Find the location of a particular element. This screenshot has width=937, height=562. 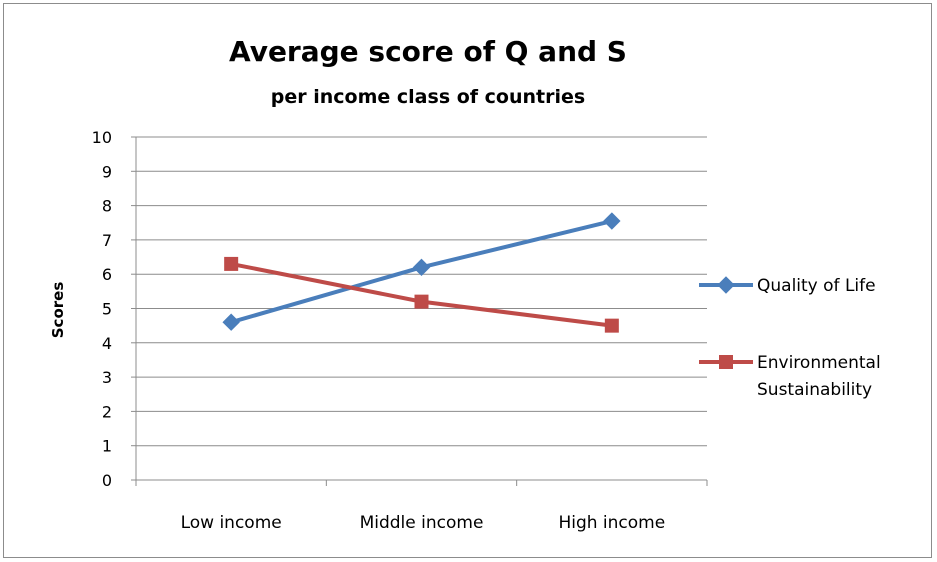

x-tick-label: Middle income is located at coordinates (422, 523).